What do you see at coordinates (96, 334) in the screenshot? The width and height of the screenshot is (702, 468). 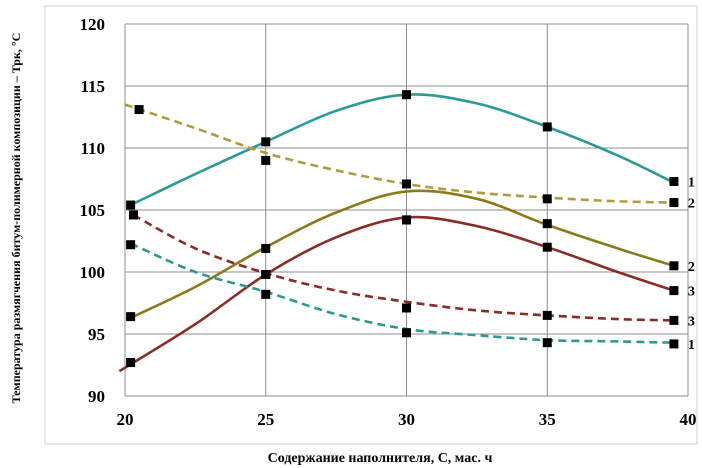 I see `y-tick-label: 95` at bounding box center [96, 334].